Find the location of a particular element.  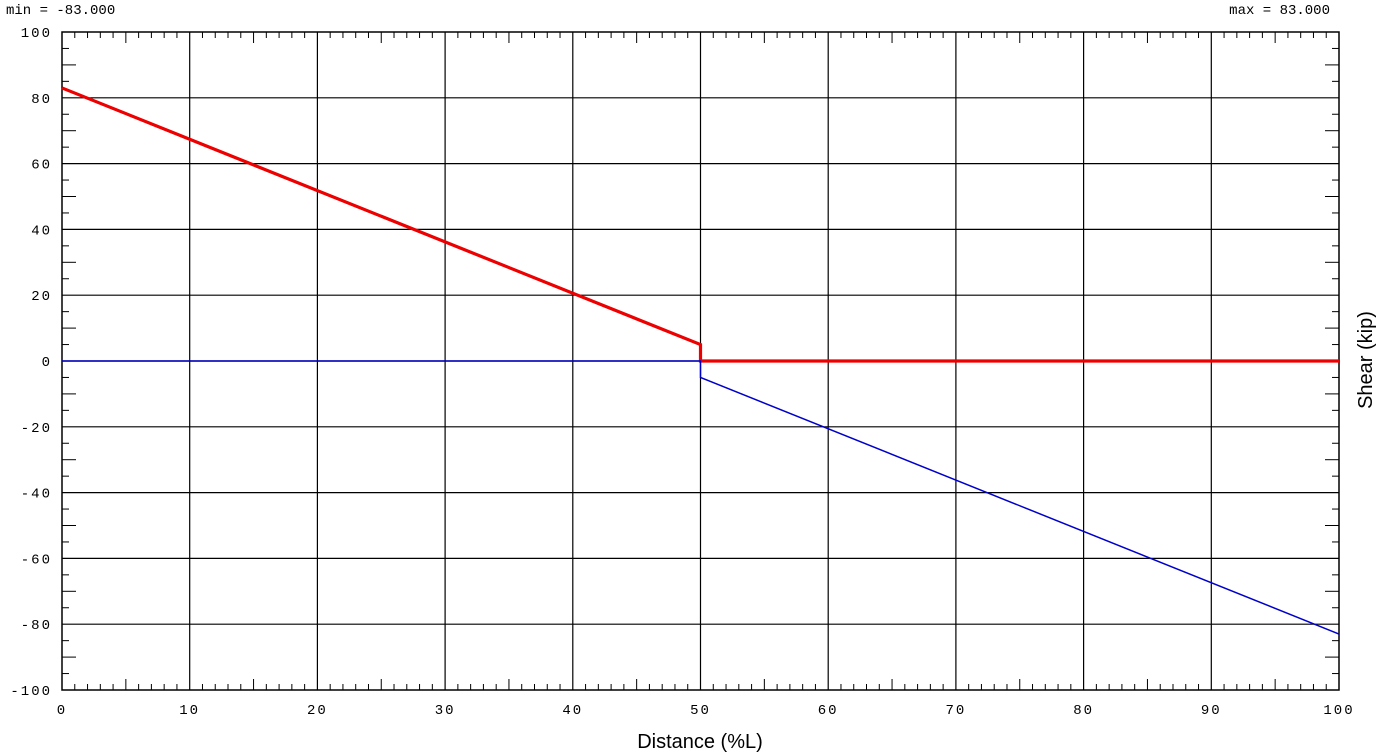

y-tick-label: 0 is located at coordinates (47, 363).